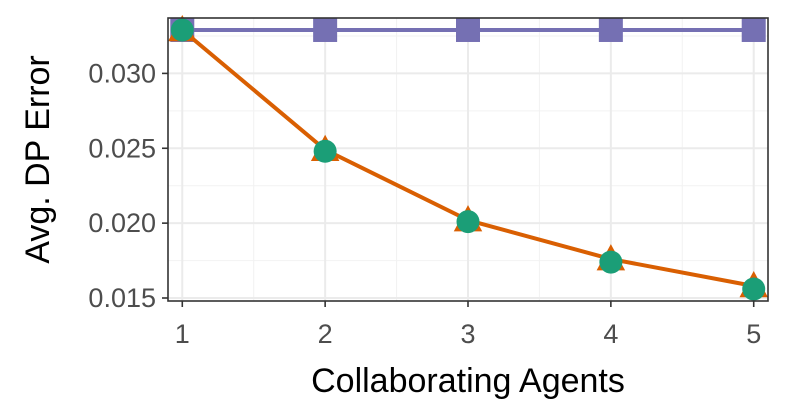 This screenshot has height=420, width=789. What do you see at coordinates (122, 148) in the screenshot?
I see `y-tick-label: 0.025` at bounding box center [122, 148].